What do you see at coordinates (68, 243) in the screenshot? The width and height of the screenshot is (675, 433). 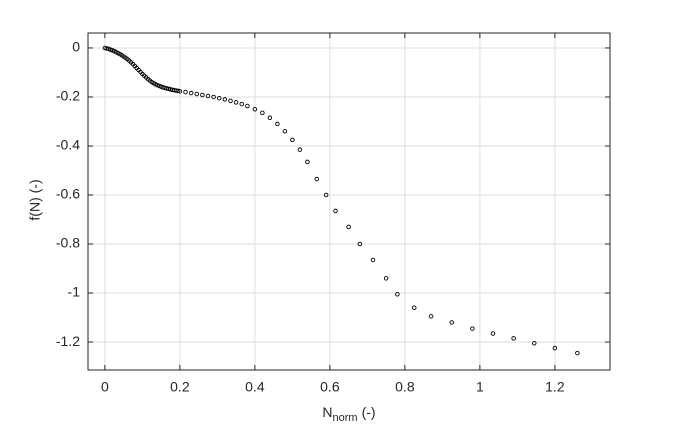 I see `y-tick-label: -0.8` at bounding box center [68, 243].